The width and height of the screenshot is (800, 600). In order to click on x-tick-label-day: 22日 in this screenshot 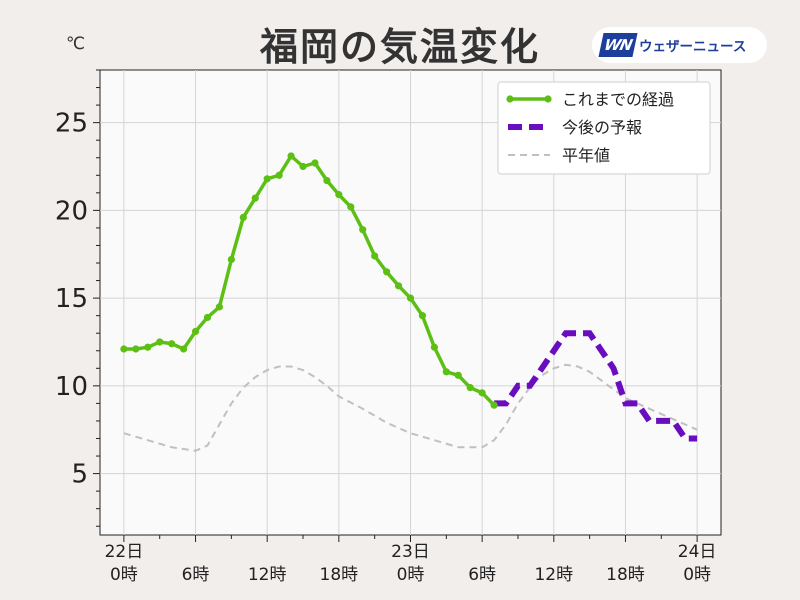, I will do `click(124, 552)`.